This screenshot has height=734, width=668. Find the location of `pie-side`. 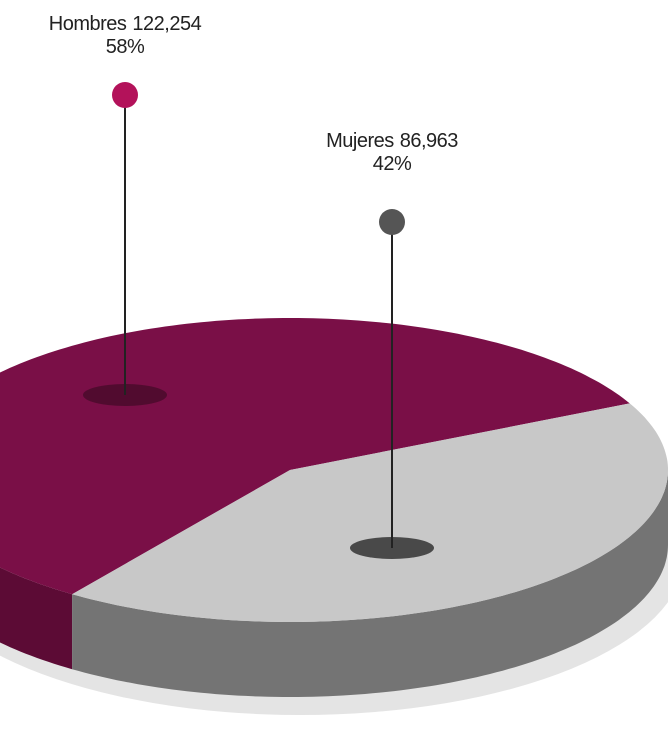

pie-side is located at coordinates (36, 618).